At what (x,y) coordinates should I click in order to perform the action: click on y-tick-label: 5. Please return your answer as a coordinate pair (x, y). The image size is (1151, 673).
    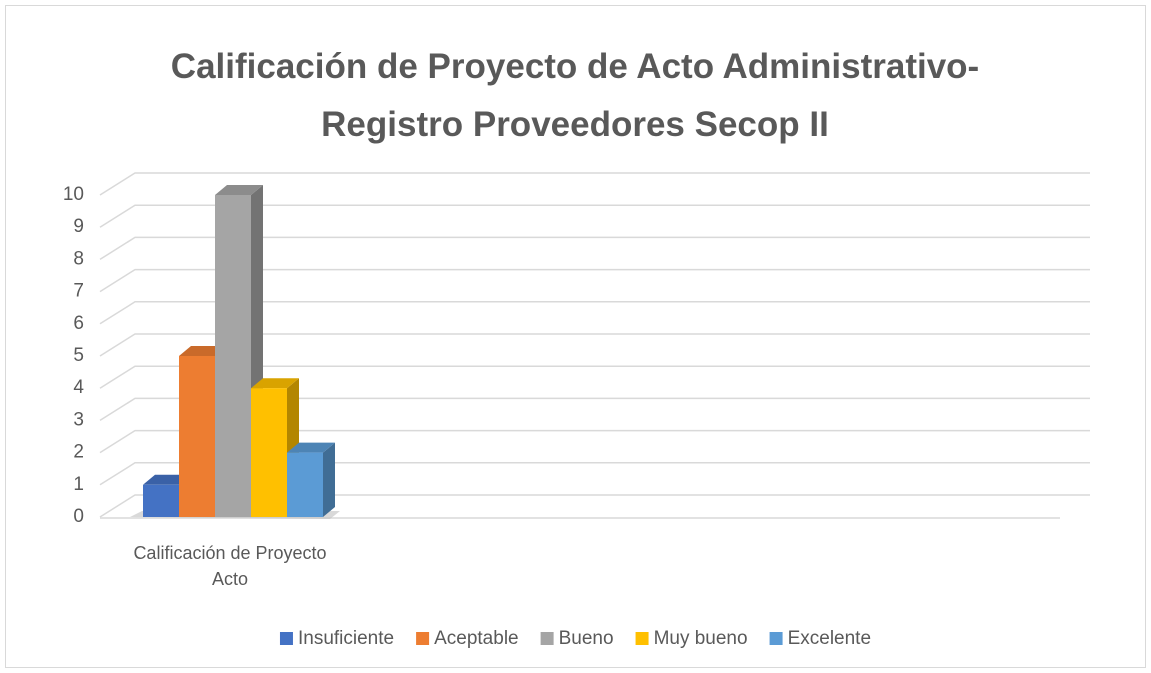
    Looking at the image, I should click on (78, 355).